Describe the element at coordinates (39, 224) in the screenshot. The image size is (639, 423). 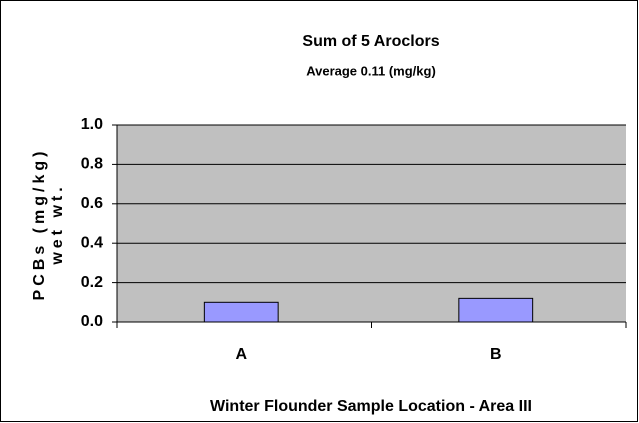
I see `y-axis-label: PCBs (mg/kg)` at that location.